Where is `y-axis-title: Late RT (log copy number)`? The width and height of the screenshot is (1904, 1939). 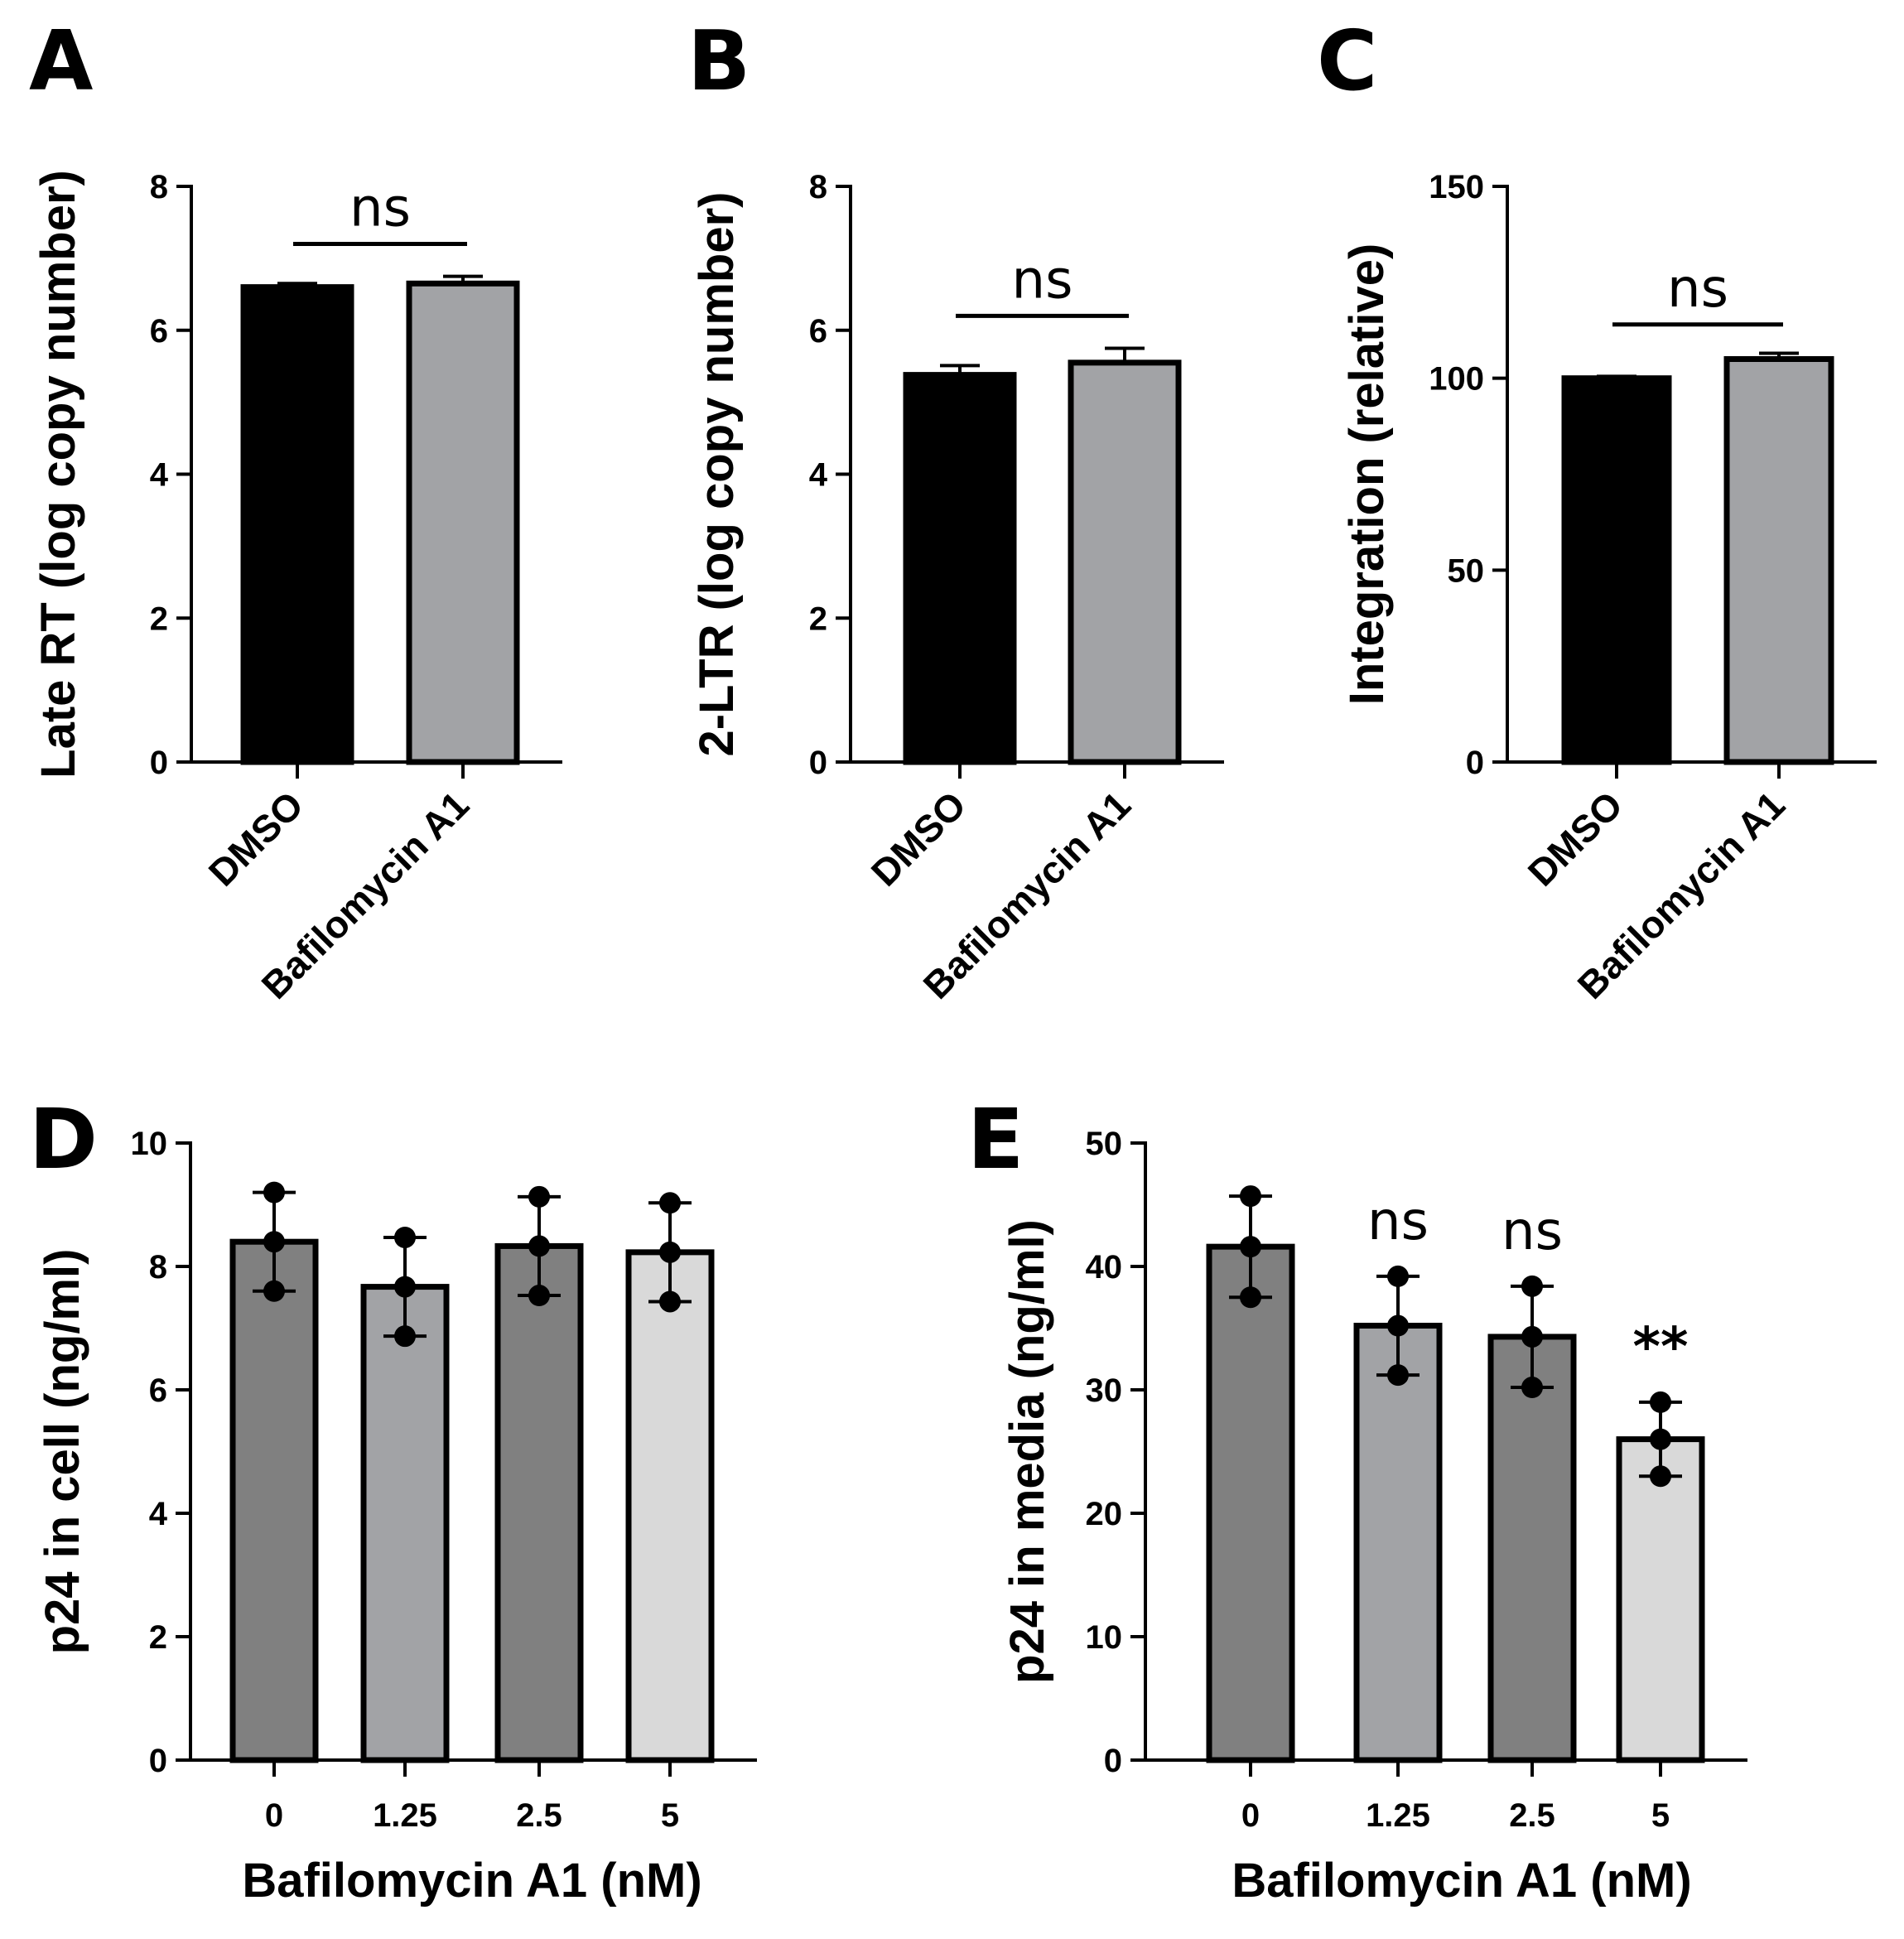
y-axis-title: Late RT (log copy number) is located at coordinates (58, 474).